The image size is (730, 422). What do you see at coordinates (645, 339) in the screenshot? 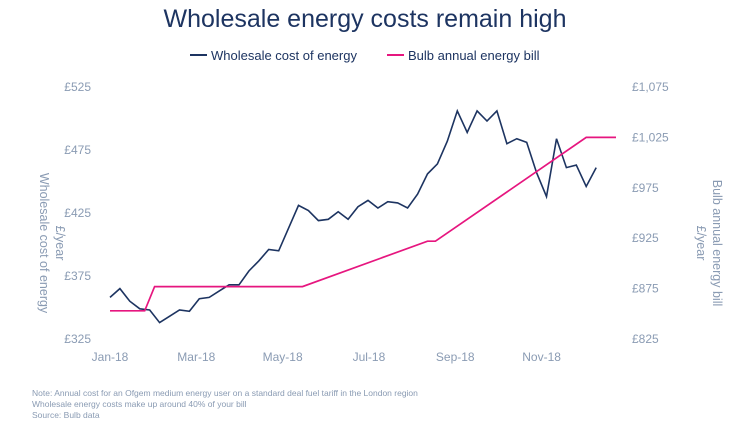
I see `y-right-tick-label: £825` at bounding box center [645, 339].